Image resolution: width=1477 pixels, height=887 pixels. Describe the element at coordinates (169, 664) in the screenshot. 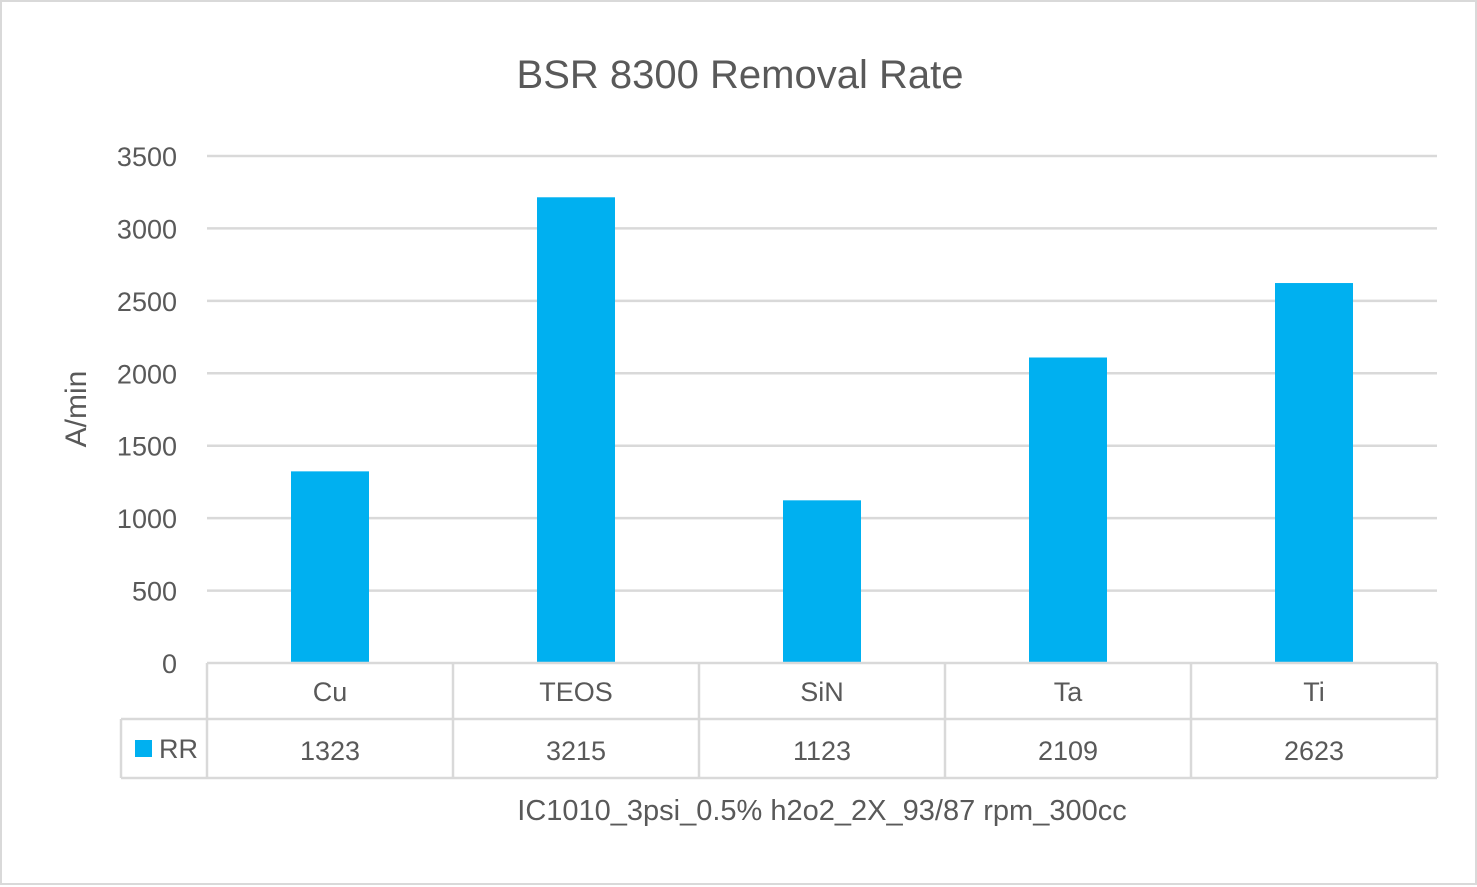

I see `y-tick-label: 0` at that location.